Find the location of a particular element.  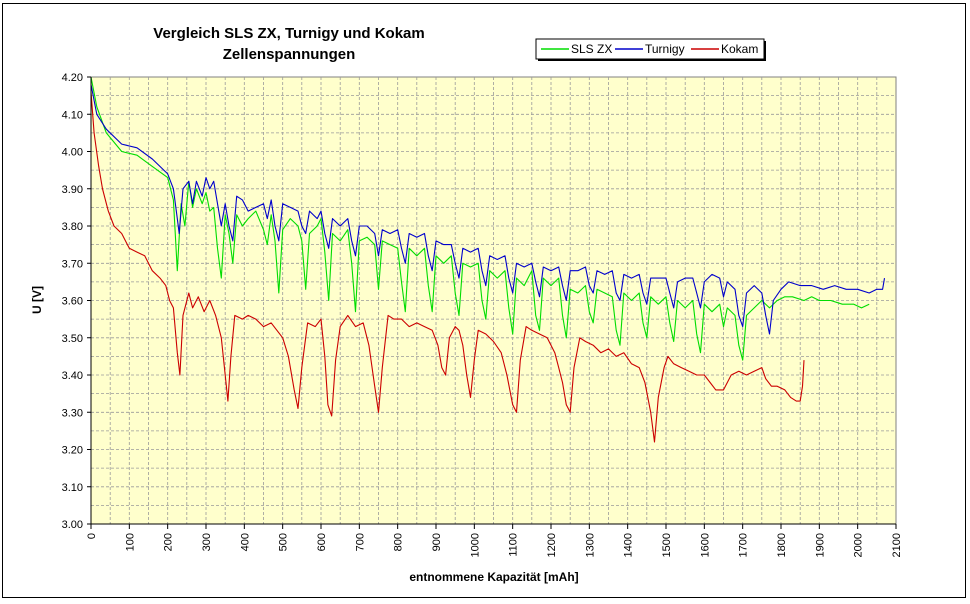

x-tick-label: 1600 is located at coordinates (705, 545).